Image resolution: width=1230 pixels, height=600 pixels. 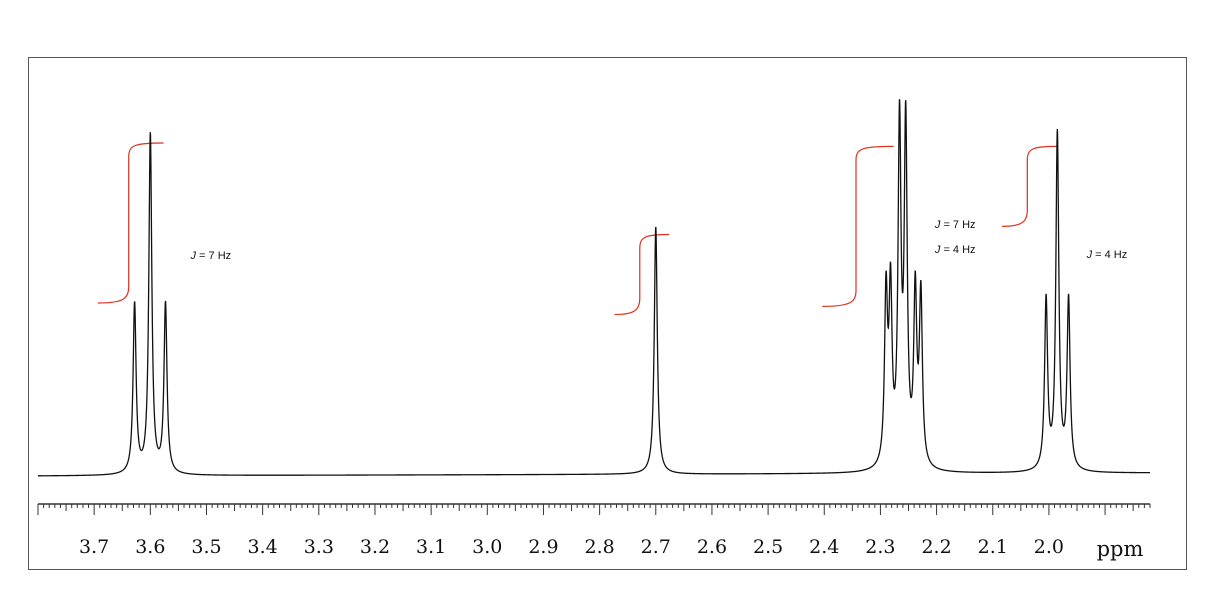 I want to click on tick-label-2-2: 2.2, so click(x=936, y=547).